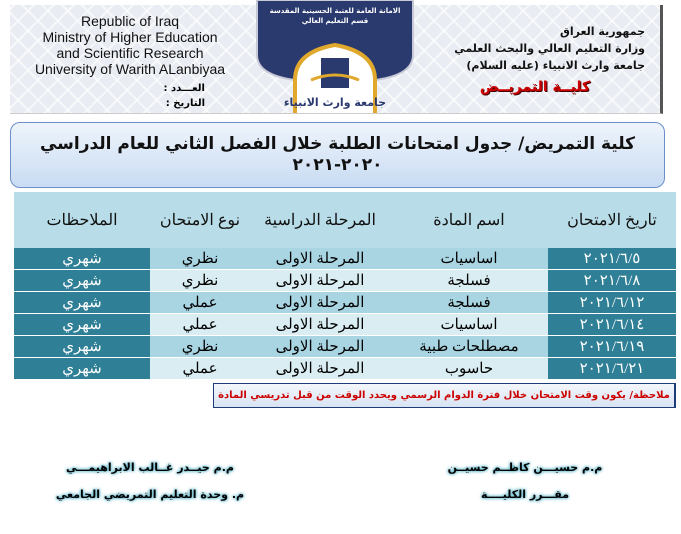 The width and height of the screenshot is (681, 534). What do you see at coordinates (469, 368) in the screenshot?
I see `cell-subject: حاسوب` at bounding box center [469, 368].